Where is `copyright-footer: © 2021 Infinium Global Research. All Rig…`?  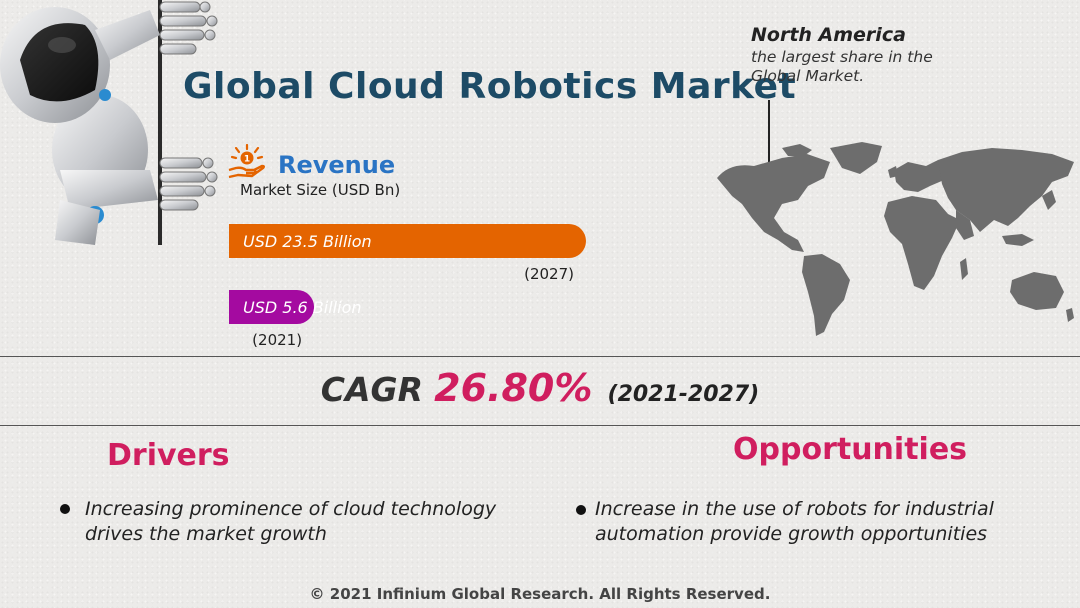 copyright-footer: © 2021 Infinium Global Research. All Rig… is located at coordinates (540, 594).